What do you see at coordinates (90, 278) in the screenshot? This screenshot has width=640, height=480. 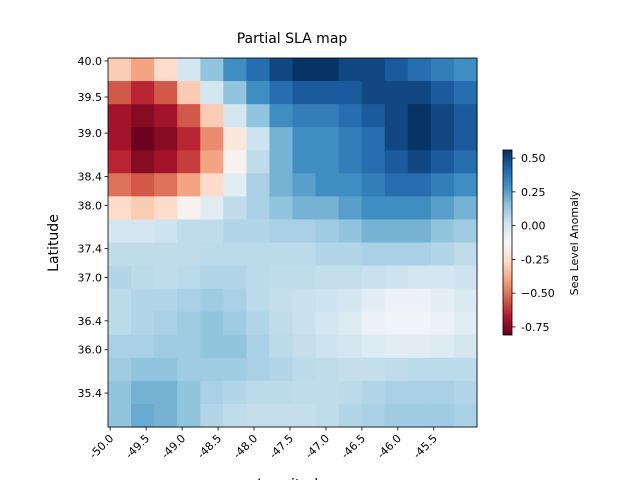 I see `y-tick-label: 37.0` at bounding box center [90, 278].